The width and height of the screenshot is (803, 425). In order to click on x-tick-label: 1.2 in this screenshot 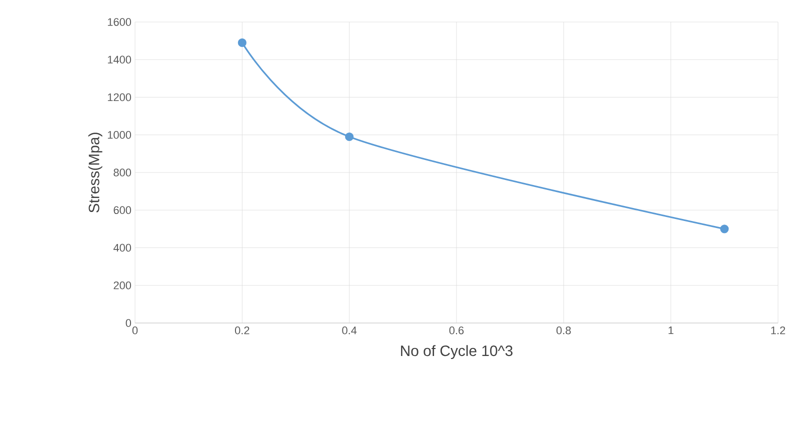, I will do `click(778, 330)`.